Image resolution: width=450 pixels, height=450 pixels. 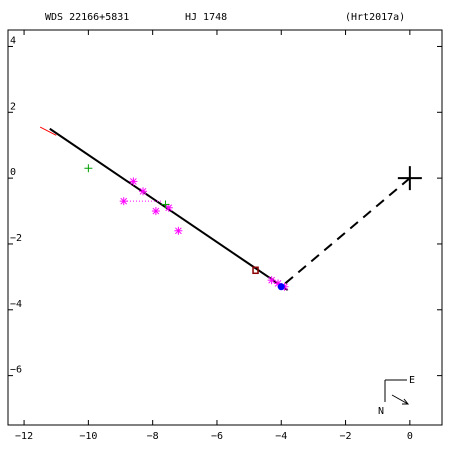 I want to click on x-tick-label: −10, so click(x=88, y=436).